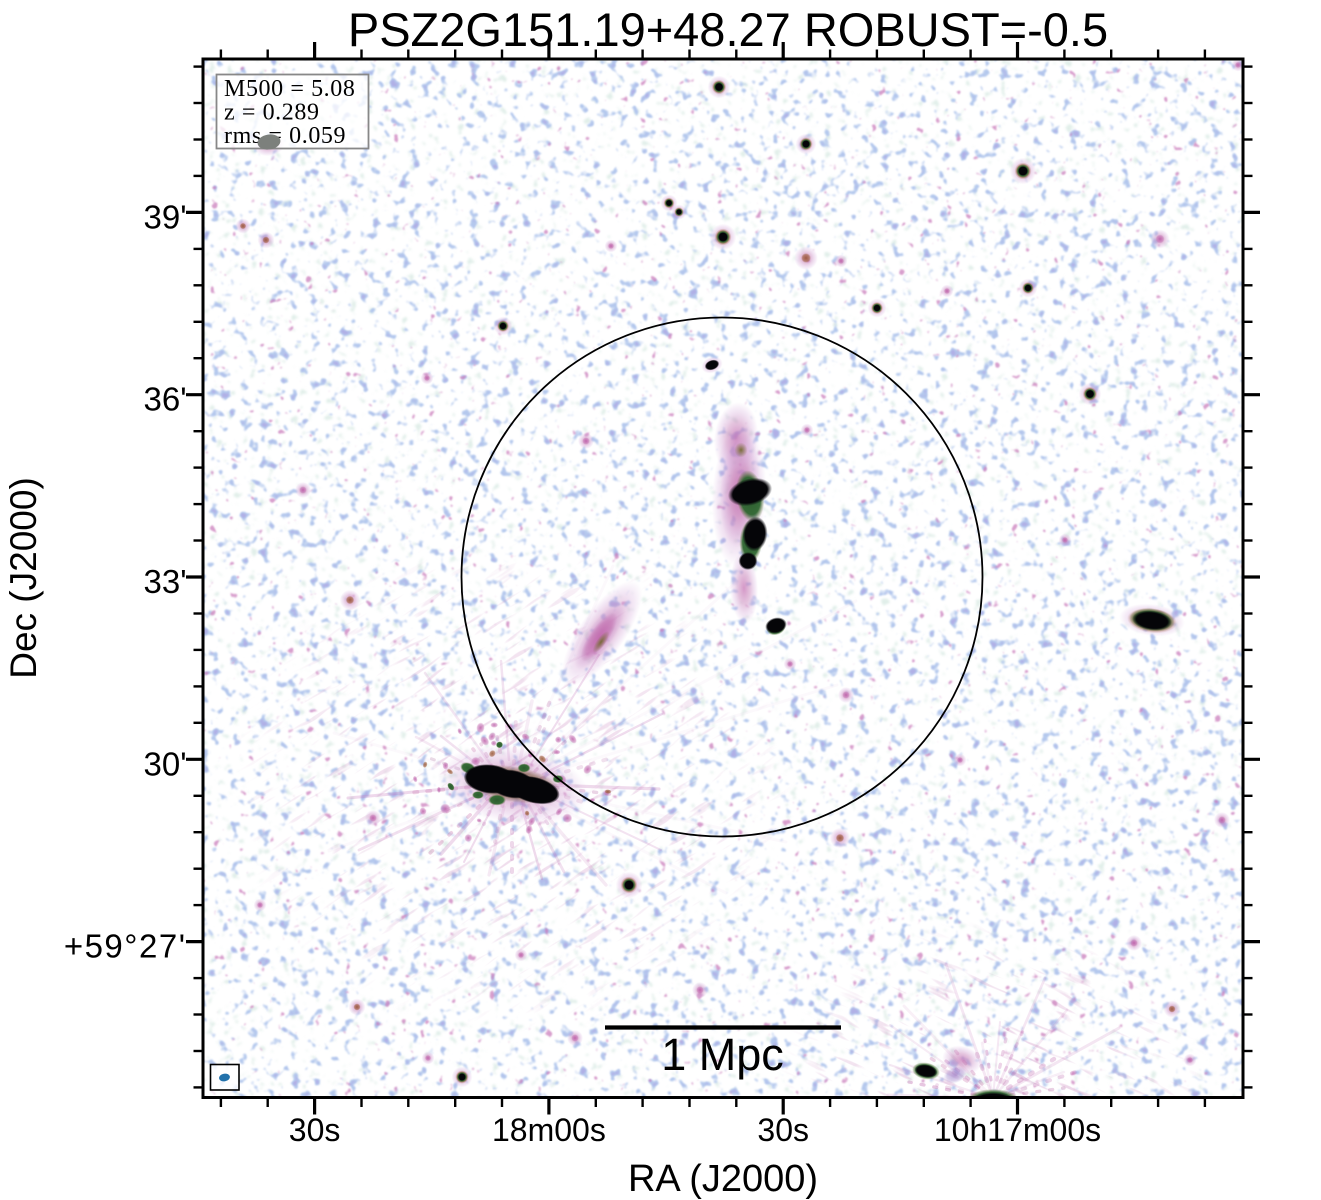  What do you see at coordinates (164, 581) in the screenshot?
I see `svg-text: 33'` at bounding box center [164, 581].